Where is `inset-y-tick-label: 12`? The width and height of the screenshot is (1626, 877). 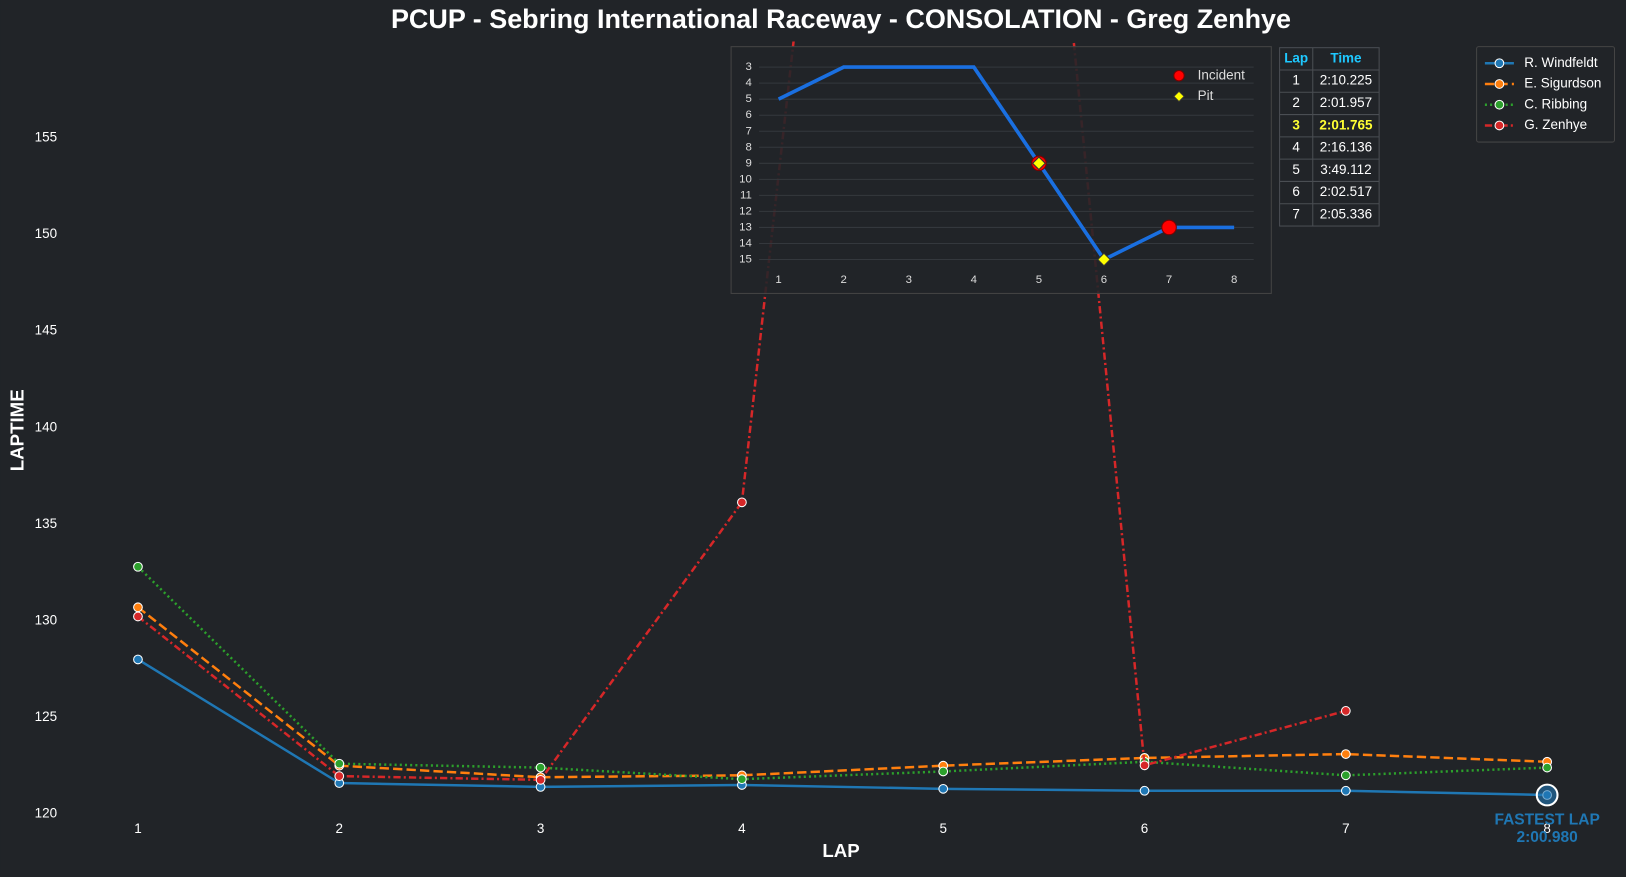 inset-y-tick-label: 12 is located at coordinates (745, 211).